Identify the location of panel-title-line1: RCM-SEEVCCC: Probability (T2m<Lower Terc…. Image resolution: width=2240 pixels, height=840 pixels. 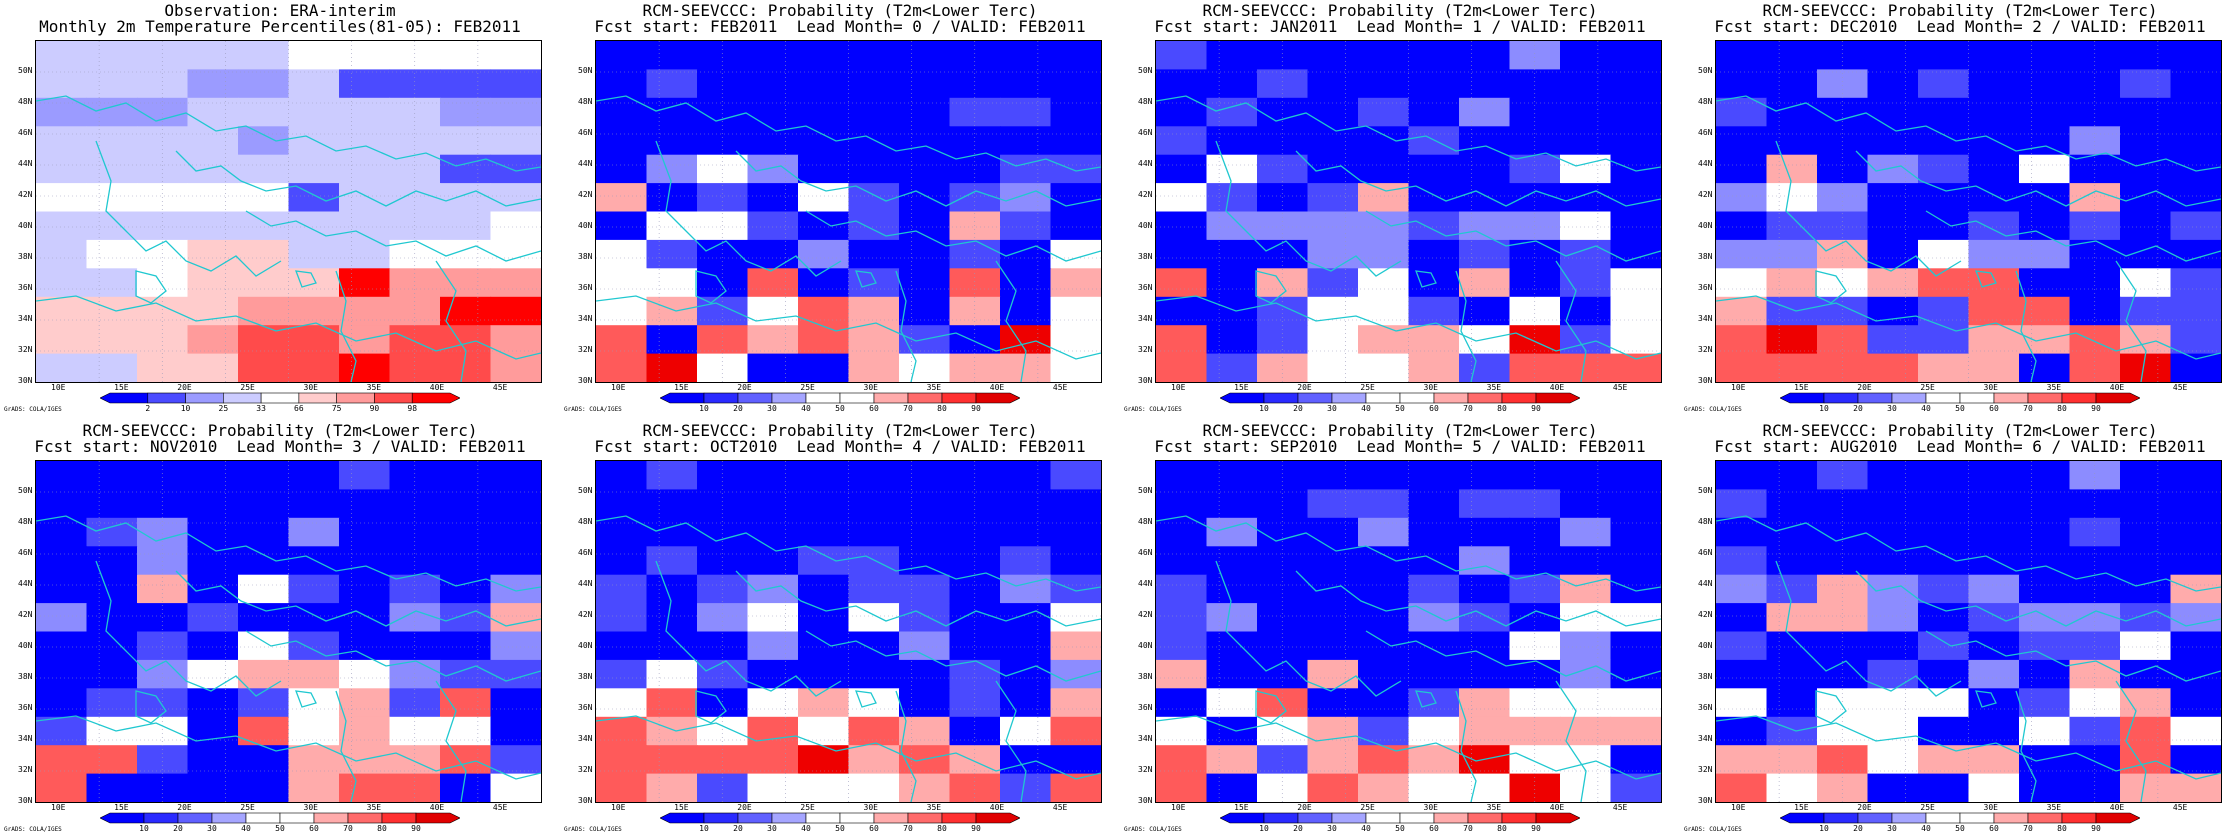
(1400, 430).